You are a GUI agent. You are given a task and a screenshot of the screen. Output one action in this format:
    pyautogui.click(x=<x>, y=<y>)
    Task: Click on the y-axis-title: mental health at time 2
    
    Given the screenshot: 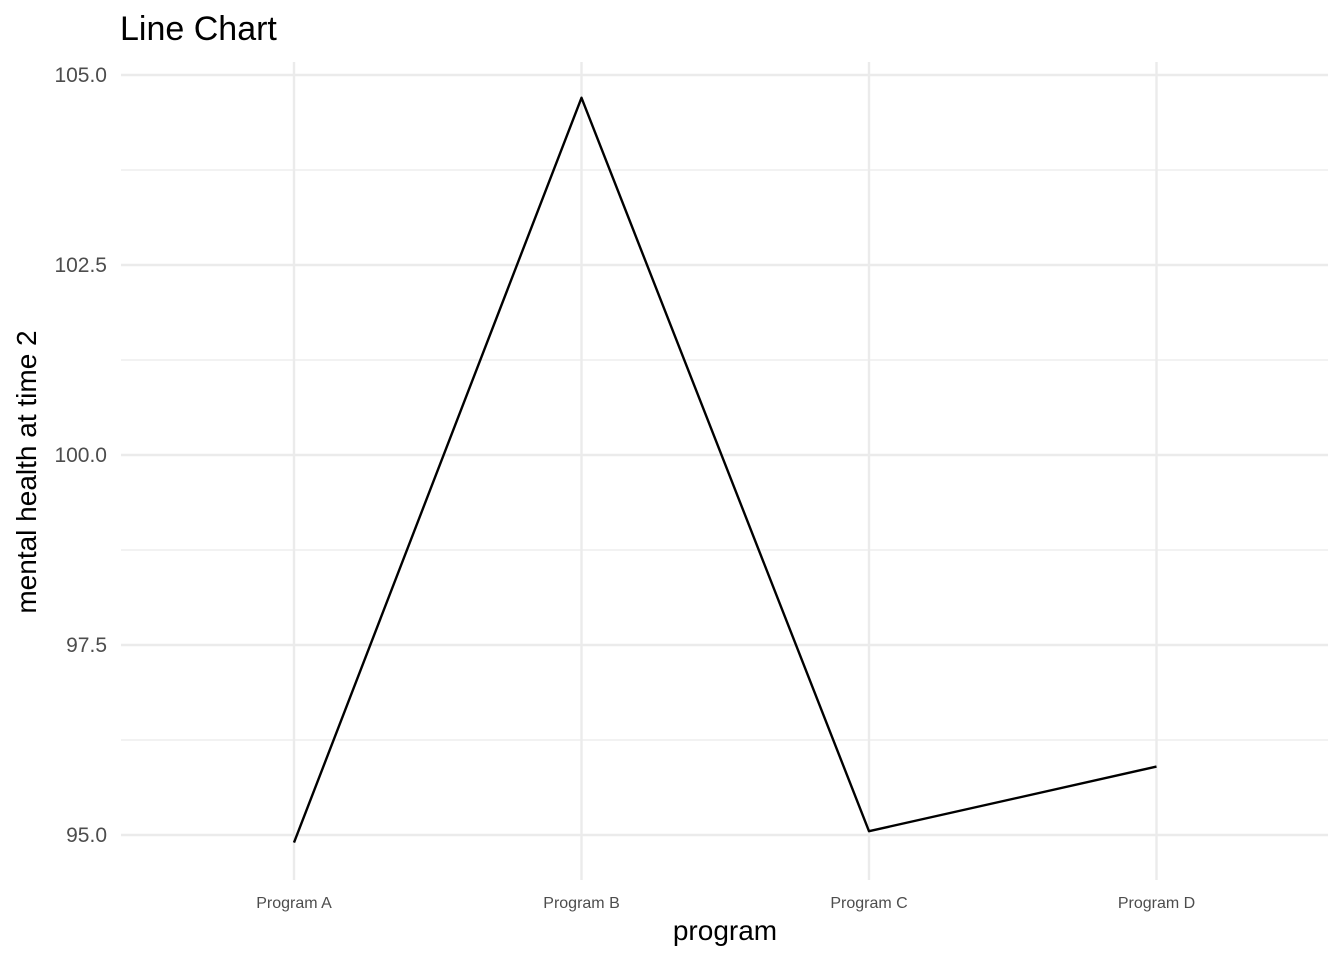 What is the action you would take?
    pyautogui.click(x=26, y=471)
    